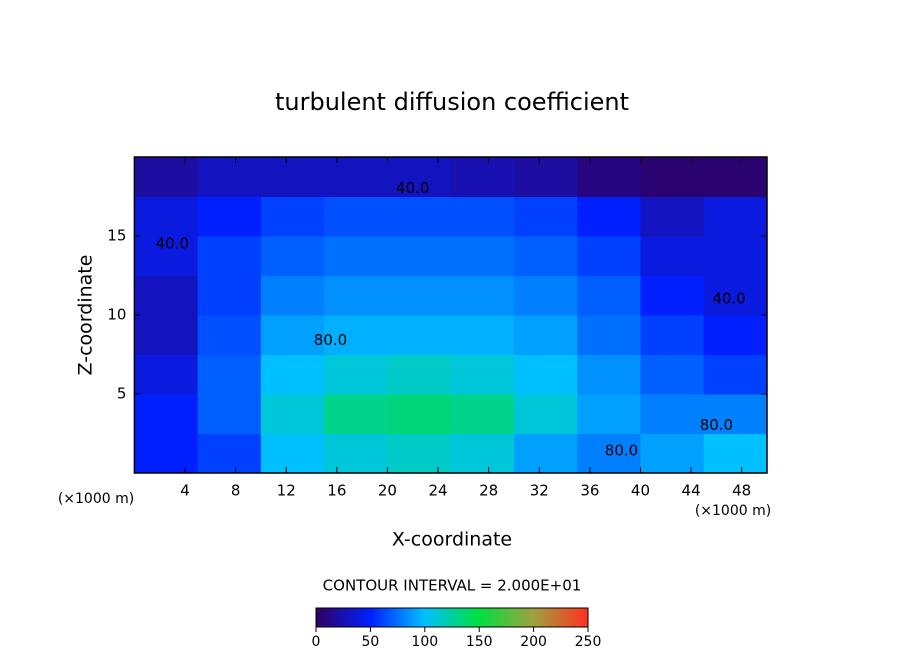 This screenshot has width=904, height=658. What do you see at coordinates (452, 102) in the screenshot?
I see `chart-title: turbulent diffusion coefficient` at bounding box center [452, 102].